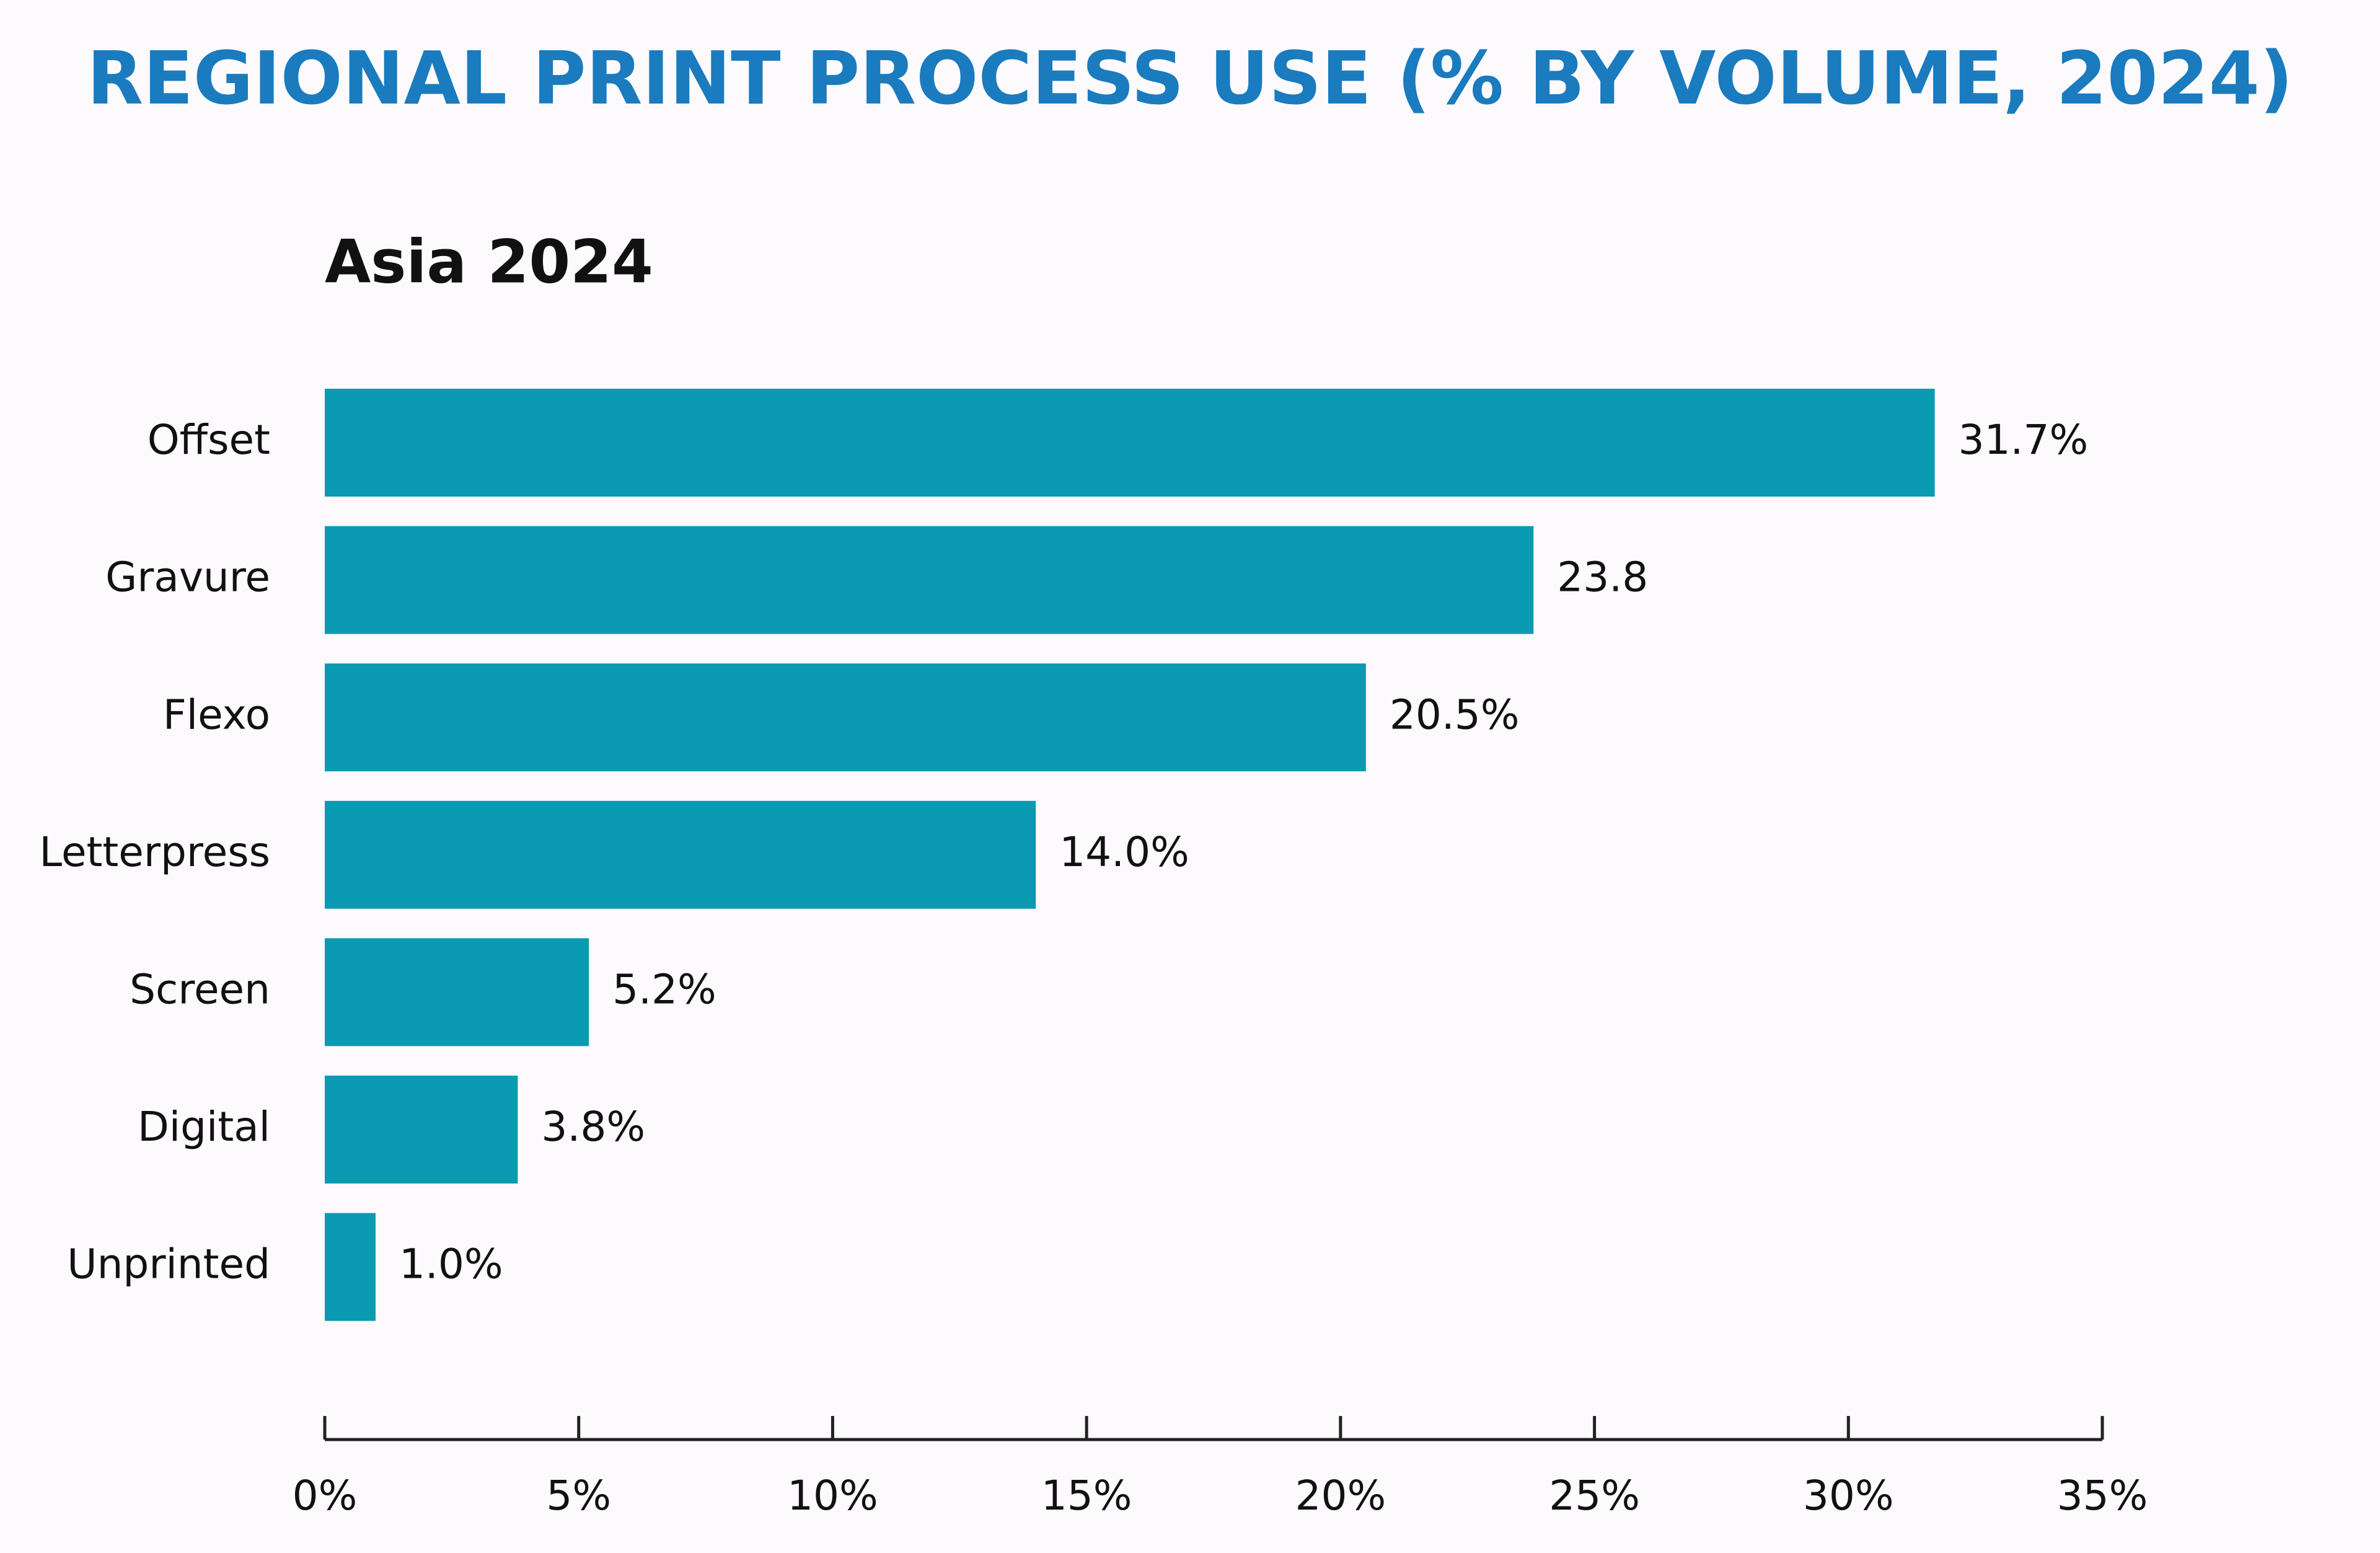 Image resolution: width=2380 pixels, height=1553 pixels. Describe the element at coordinates (2024, 440) in the screenshot. I see `value-label: 31.7%` at that location.